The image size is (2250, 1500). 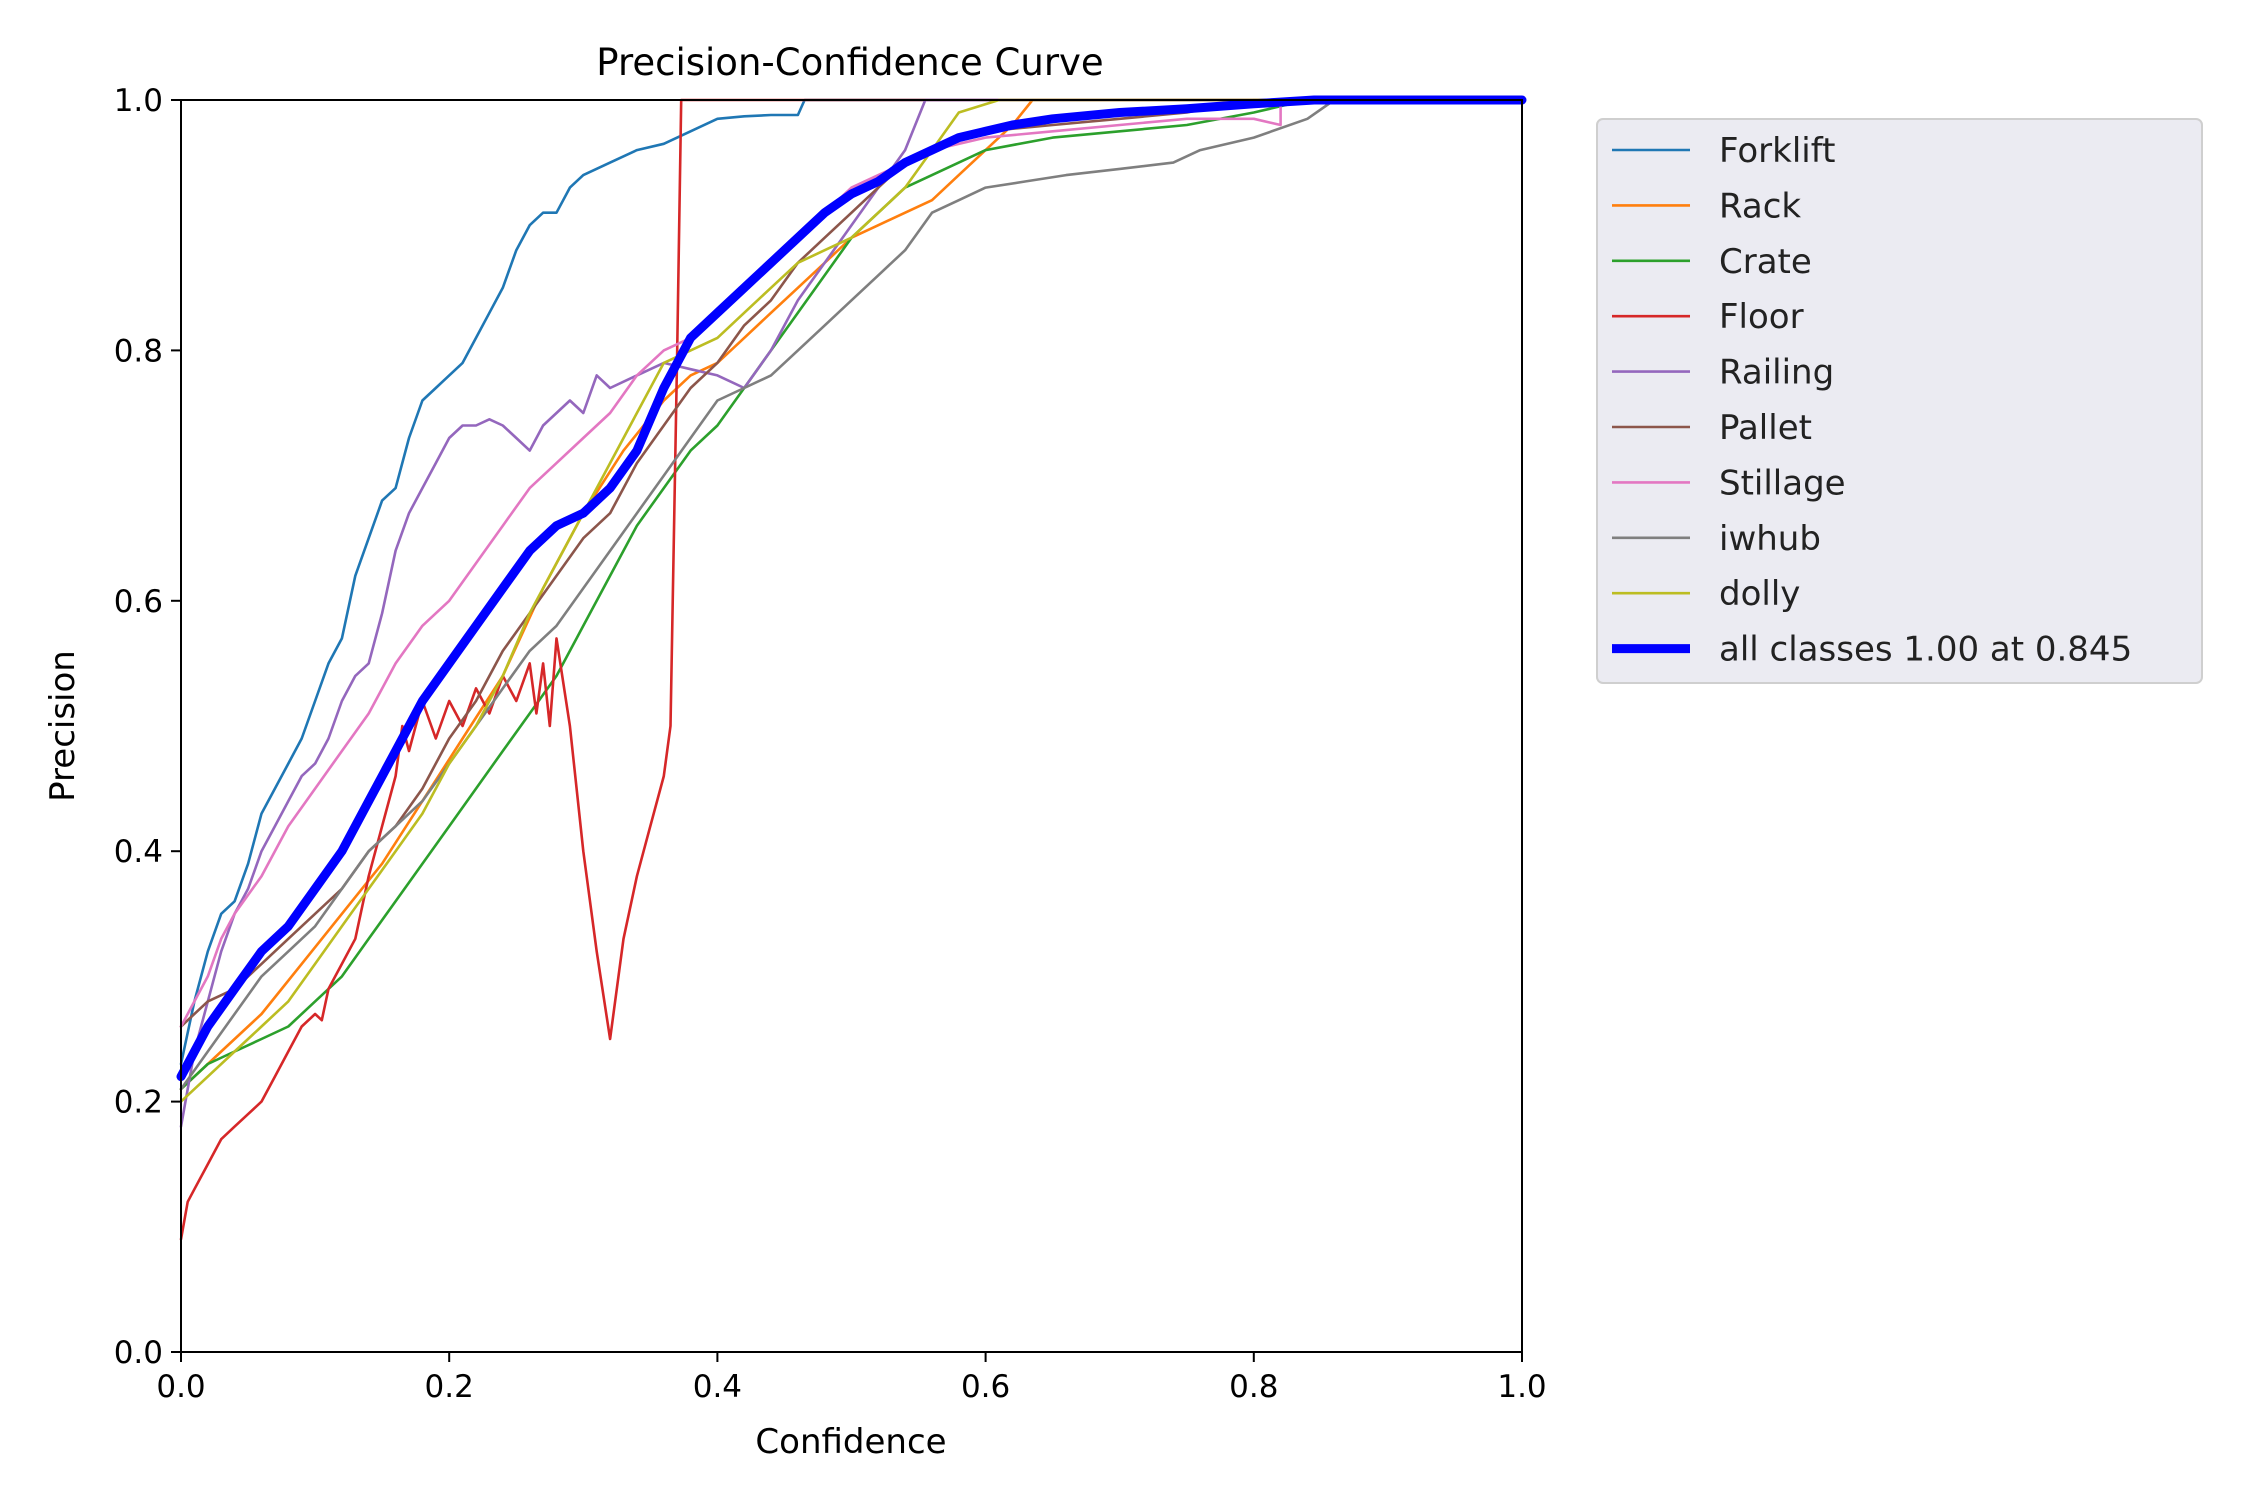 What do you see at coordinates (851, 1378) in the screenshot?
I see `x-axis-ticks: 0.0 0.2 0.4 0.6 0.8 1.0` at bounding box center [851, 1378].